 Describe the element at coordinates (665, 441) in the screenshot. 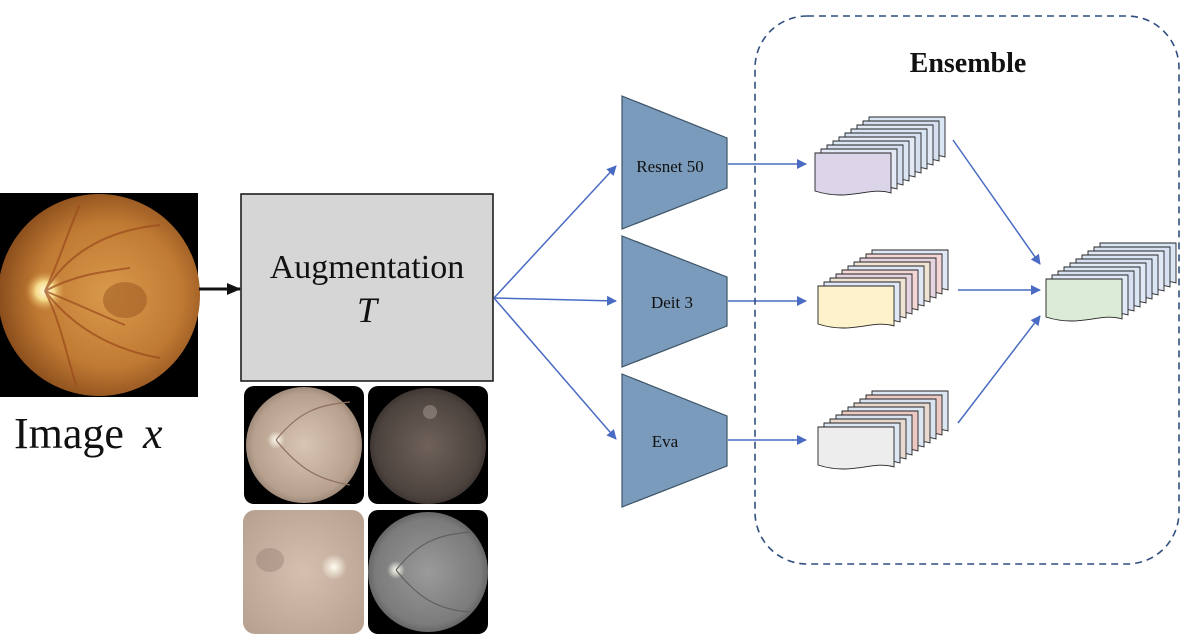

I see `model-label-eva: Eva` at that location.